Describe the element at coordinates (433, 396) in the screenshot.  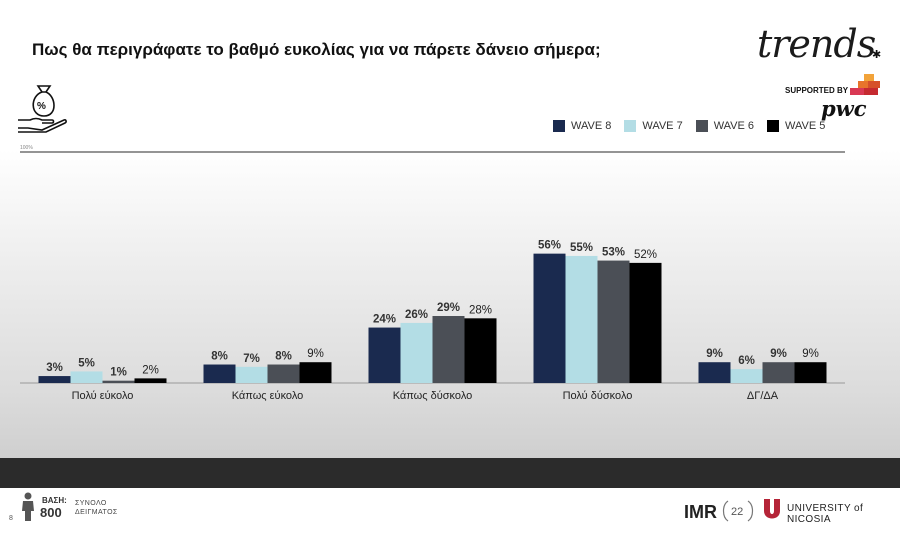
I see `category-label: Κάπως δύσκολο` at that location.